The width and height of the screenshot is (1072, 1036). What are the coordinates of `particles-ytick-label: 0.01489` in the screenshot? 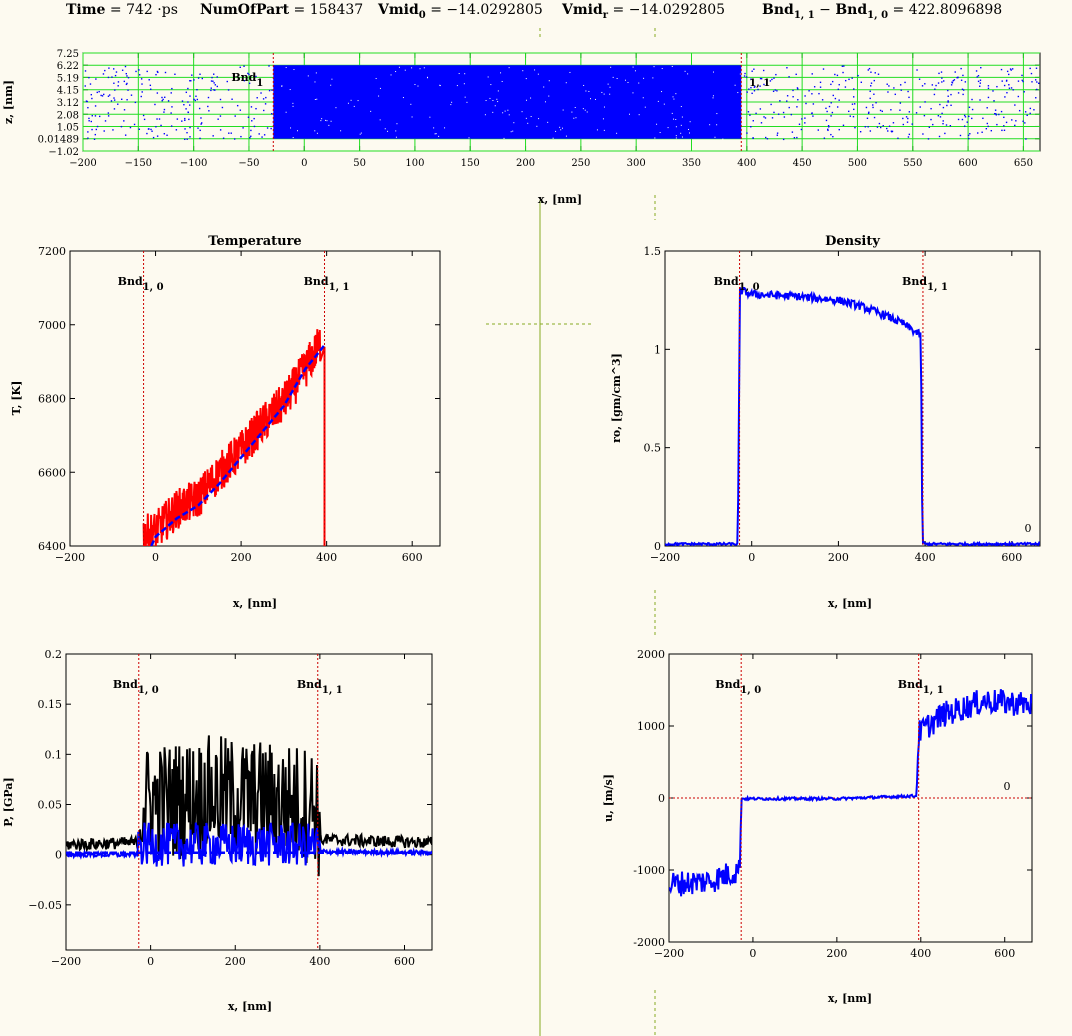 It's located at (58, 140).